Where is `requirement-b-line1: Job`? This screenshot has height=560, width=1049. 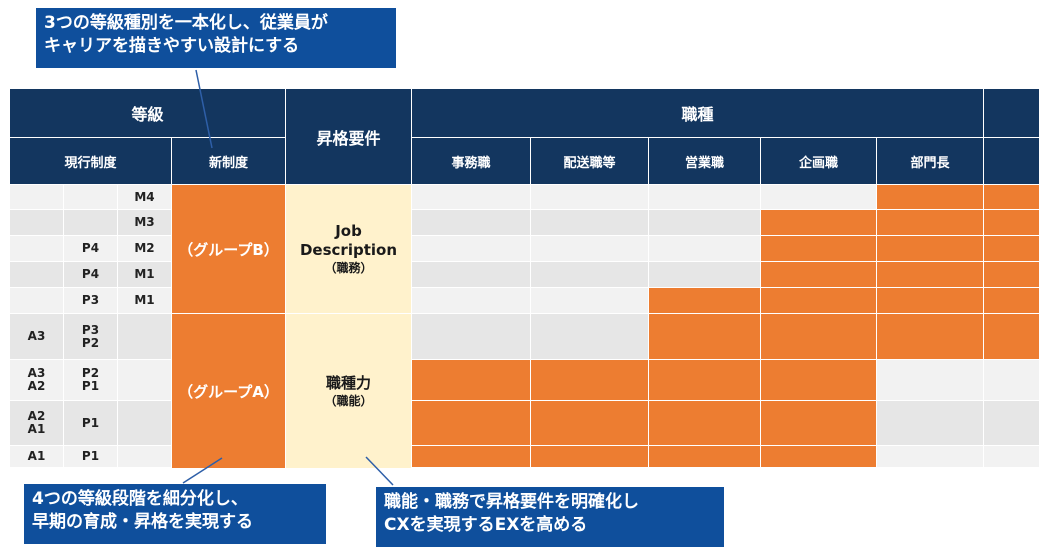 requirement-b-line1: Job is located at coordinates (348, 230).